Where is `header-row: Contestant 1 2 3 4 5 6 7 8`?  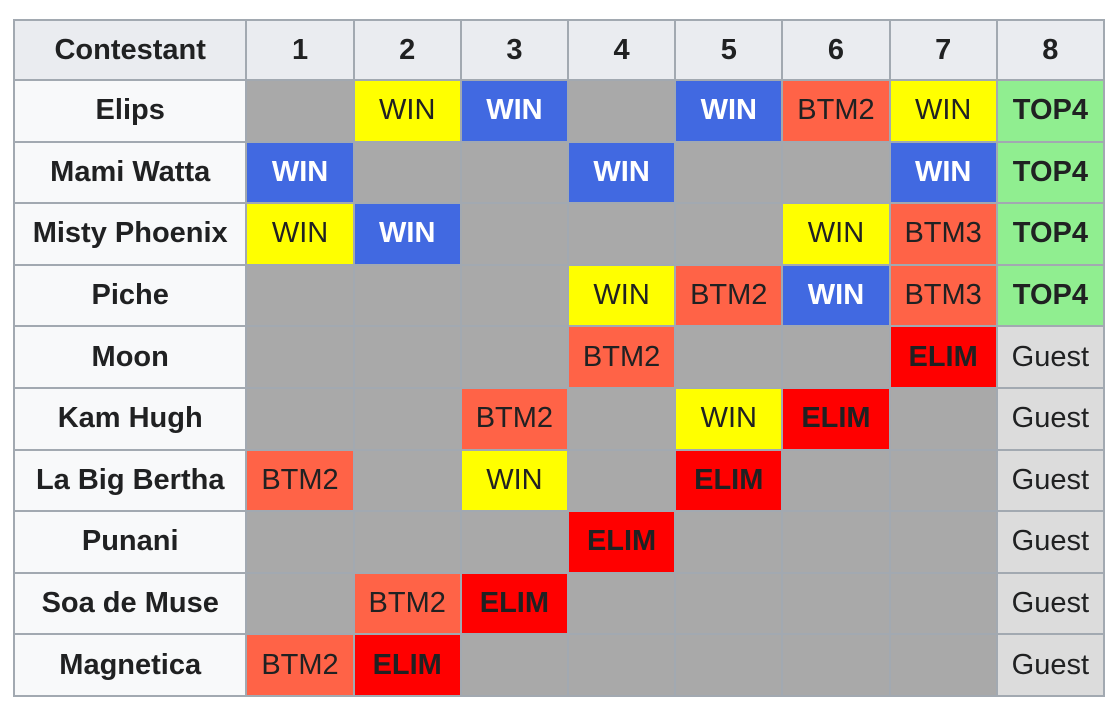 header-row: Contestant 1 2 3 4 5 6 7 8 is located at coordinates (559, 50).